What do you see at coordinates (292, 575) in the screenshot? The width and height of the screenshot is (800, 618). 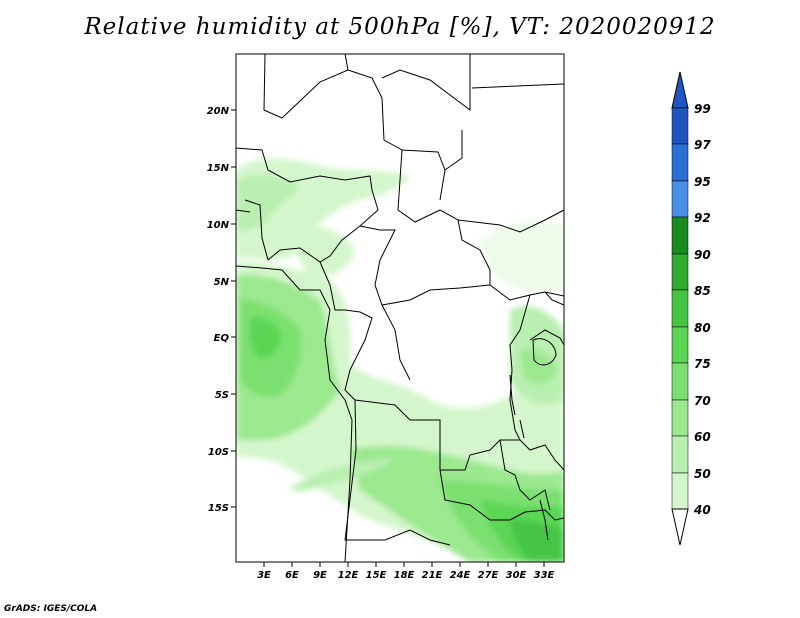 I see `lon-tick-label: 6E` at bounding box center [292, 575].